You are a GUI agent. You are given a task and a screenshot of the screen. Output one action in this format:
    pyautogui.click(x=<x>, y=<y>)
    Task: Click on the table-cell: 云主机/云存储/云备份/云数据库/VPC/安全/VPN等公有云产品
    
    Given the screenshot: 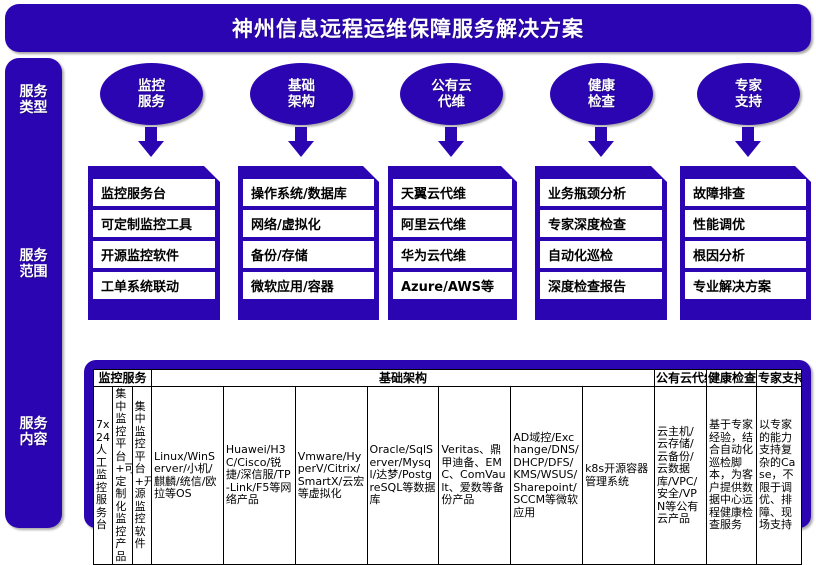 What is the action you would take?
    pyautogui.click(x=680, y=475)
    